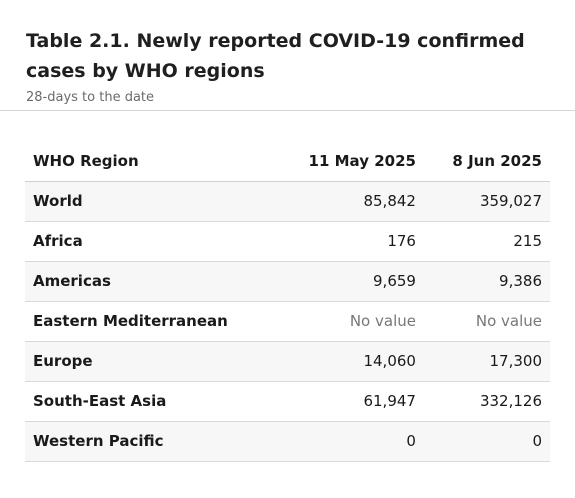 The image size is (575, 498). I want to click on header-divider, so click(287, 110).